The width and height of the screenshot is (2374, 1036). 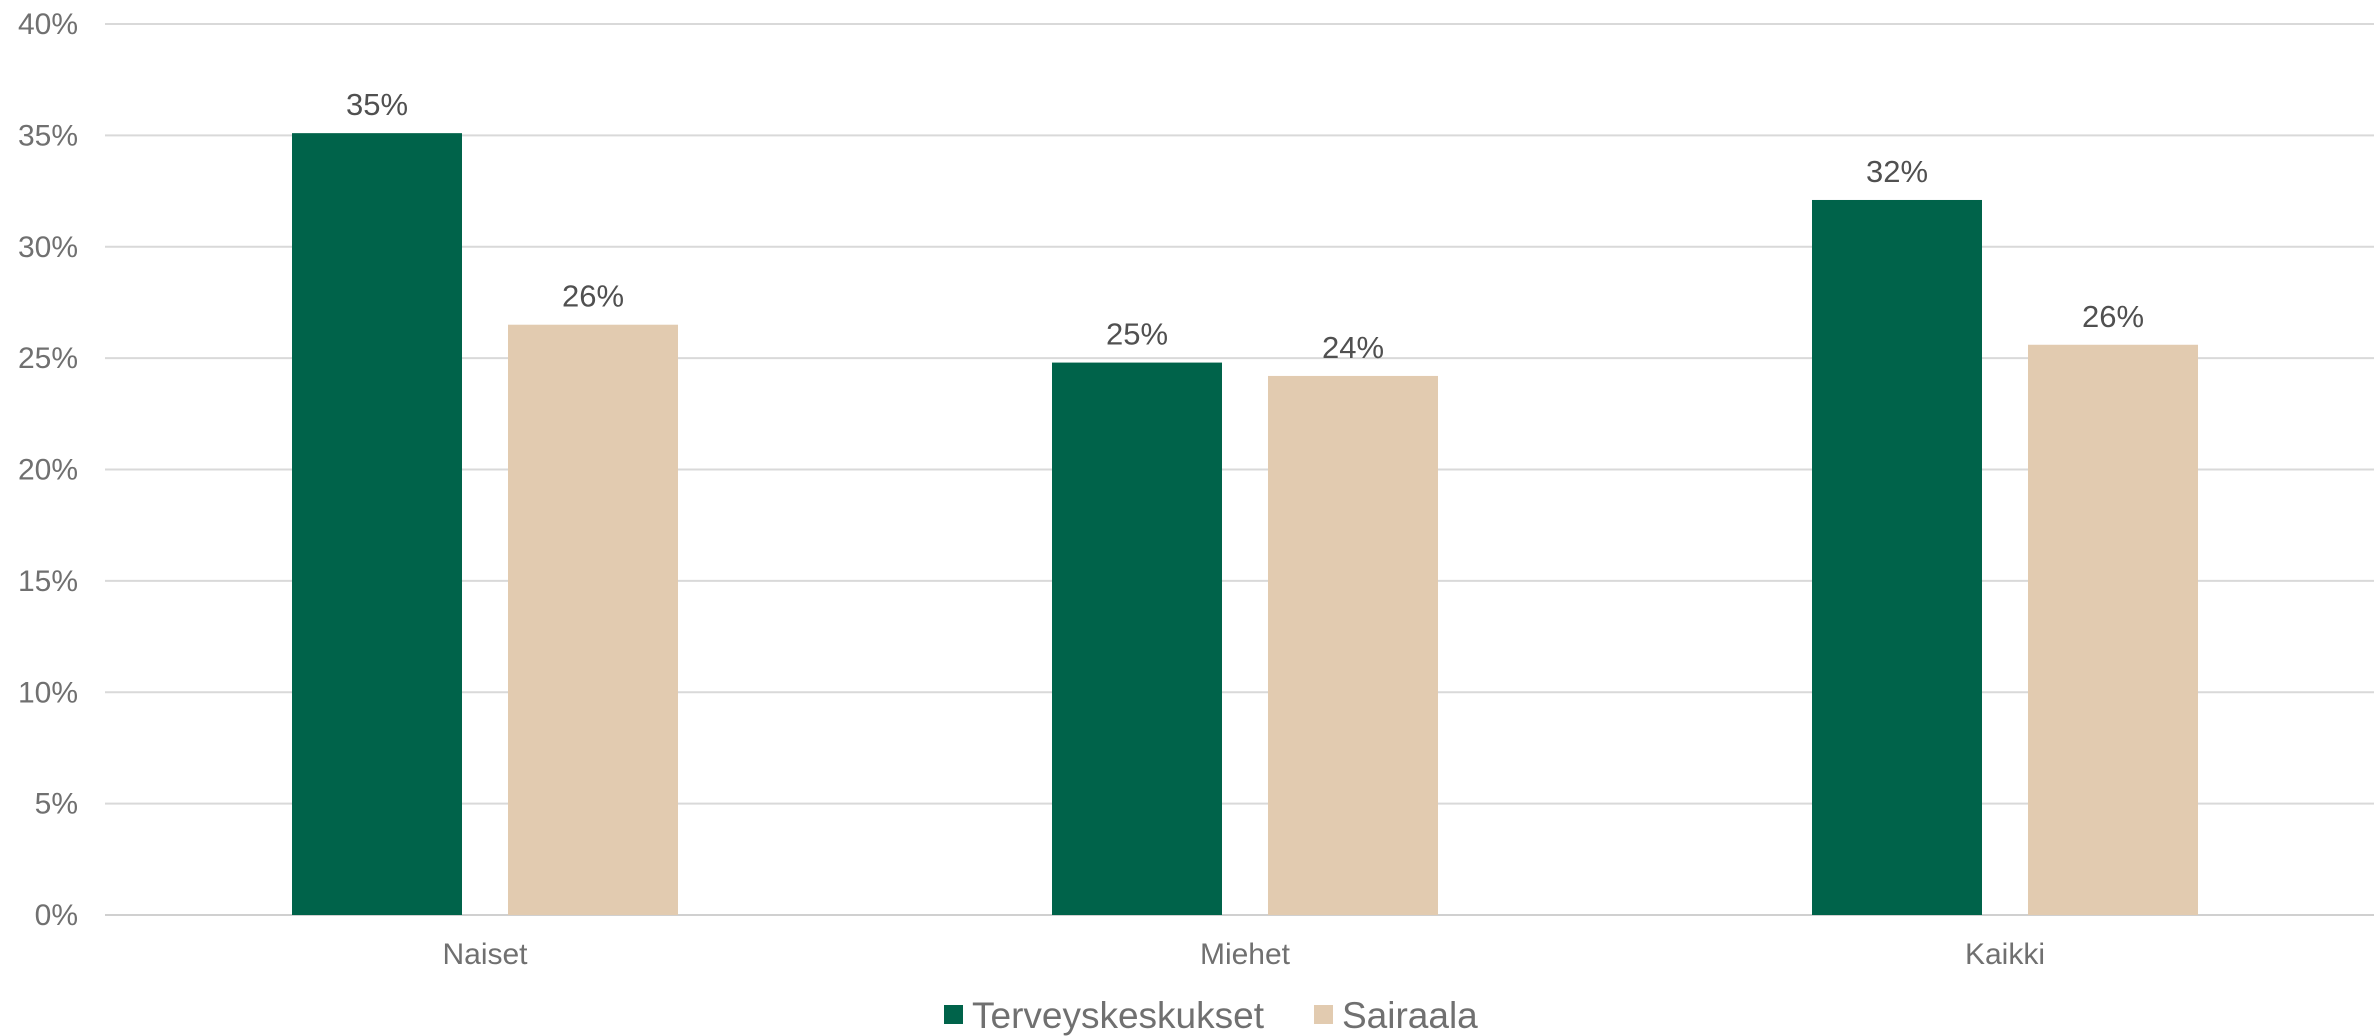 What do you see at coordinates (56, 804) in the screenshot?
I see `y-tick-label: 5%` at bounding box center [56, 804].